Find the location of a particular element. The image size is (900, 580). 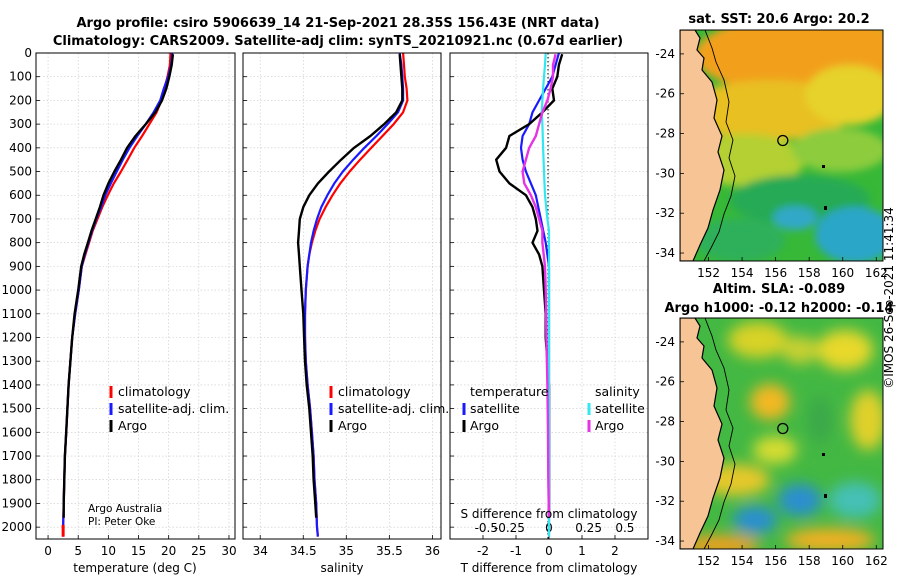

sla-shelf-contour is located at coordinates (719, 433).